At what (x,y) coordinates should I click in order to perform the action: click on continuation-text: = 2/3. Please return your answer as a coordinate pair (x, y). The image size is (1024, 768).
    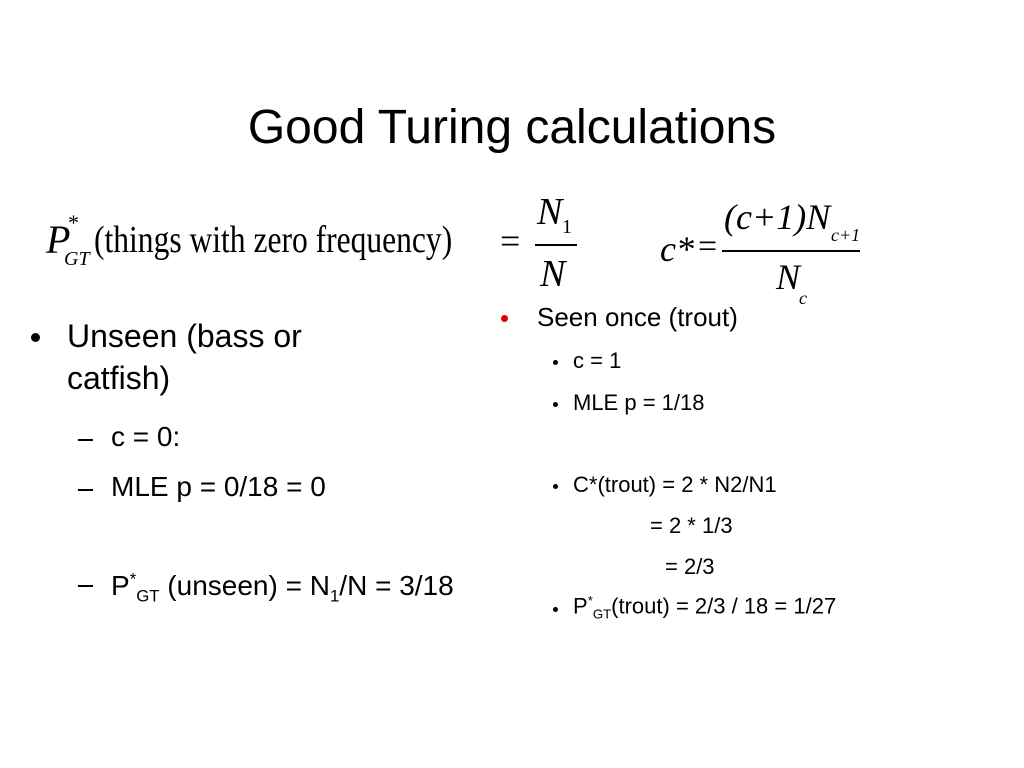
    Looking at the image, I should click on (690, 566).